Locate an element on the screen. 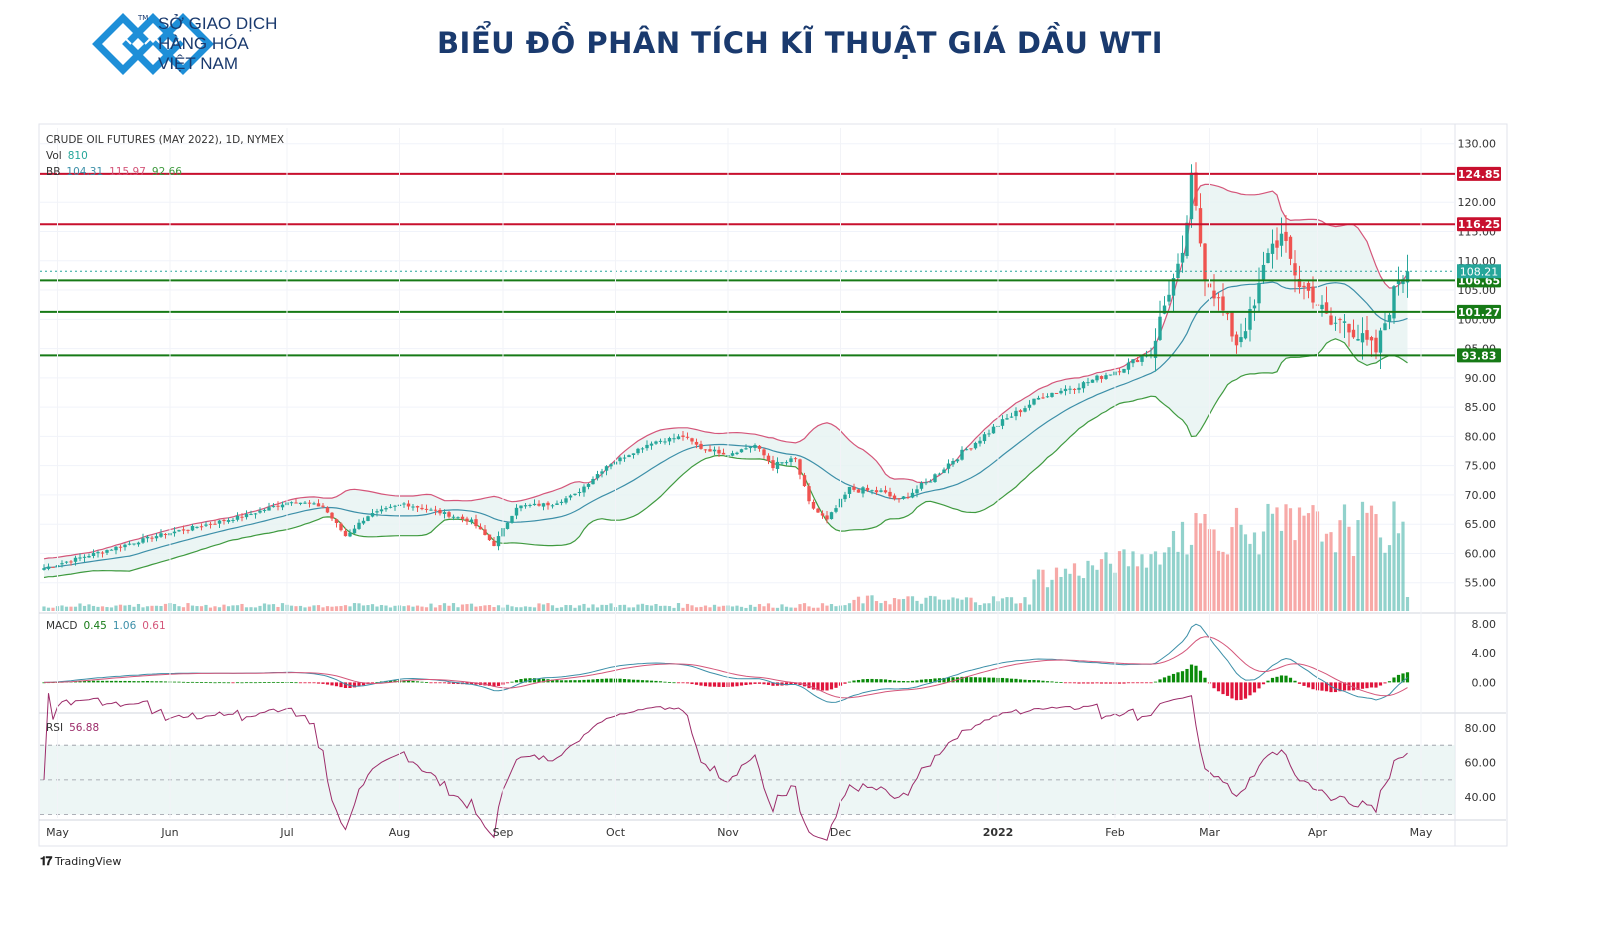 The height and width of the screenshot is (933, 1599). price-tick-label: 75.00 is located at coordinates (1481, 466).